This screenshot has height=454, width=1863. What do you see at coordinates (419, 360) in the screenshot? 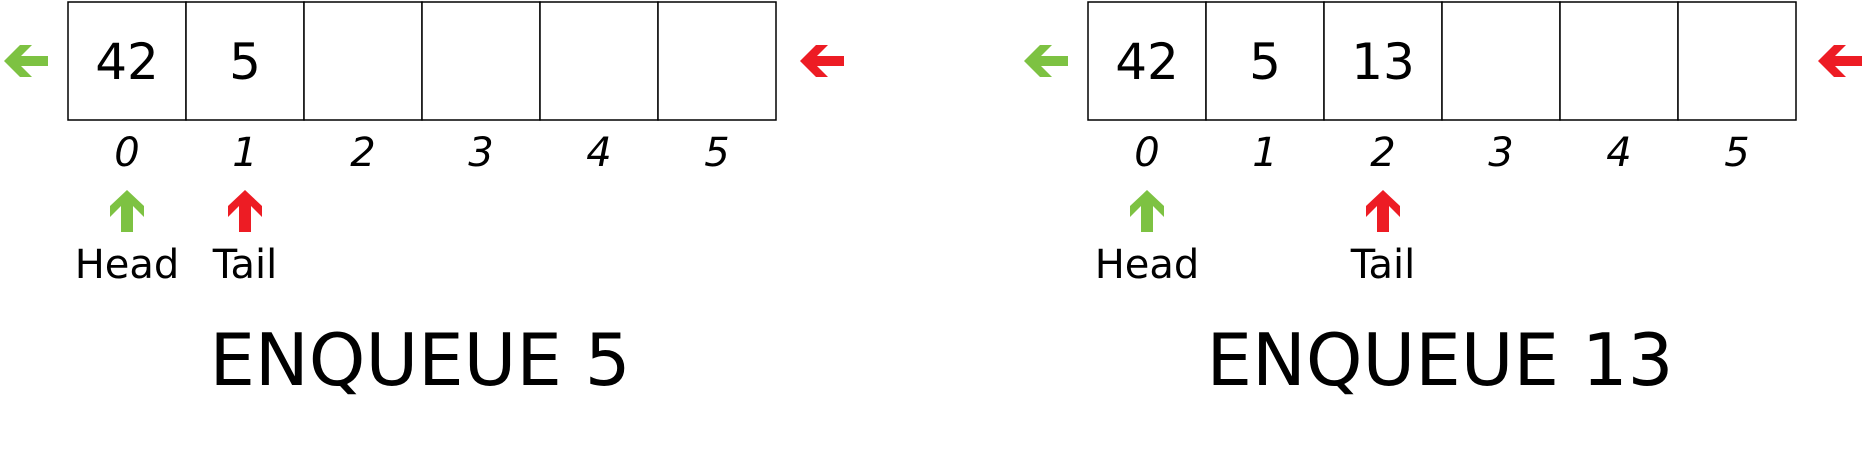
I see `operation-caption: ENQUEUE 5` at bounding box center [419, 360].